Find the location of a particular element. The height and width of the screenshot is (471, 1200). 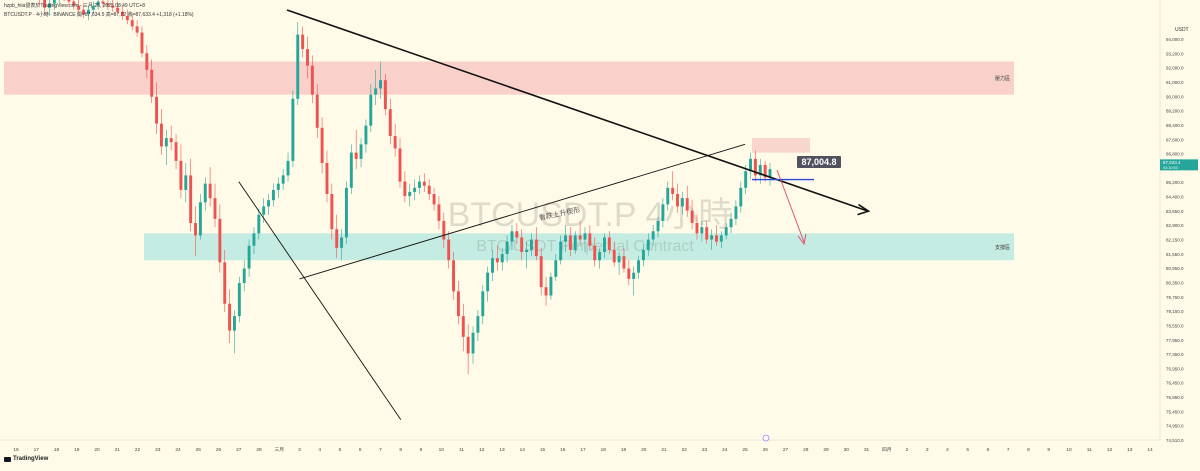

time-axis-tick: 10 is located at coordinates (442, 450).